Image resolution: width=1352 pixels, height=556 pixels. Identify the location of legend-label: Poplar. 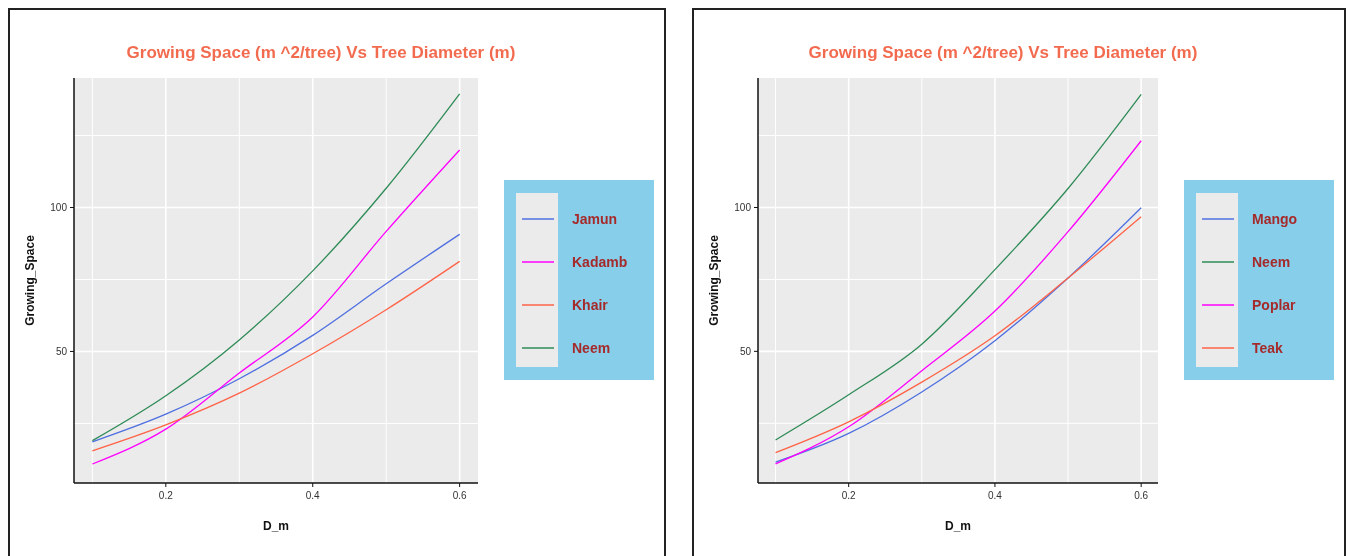
(1274, 305).